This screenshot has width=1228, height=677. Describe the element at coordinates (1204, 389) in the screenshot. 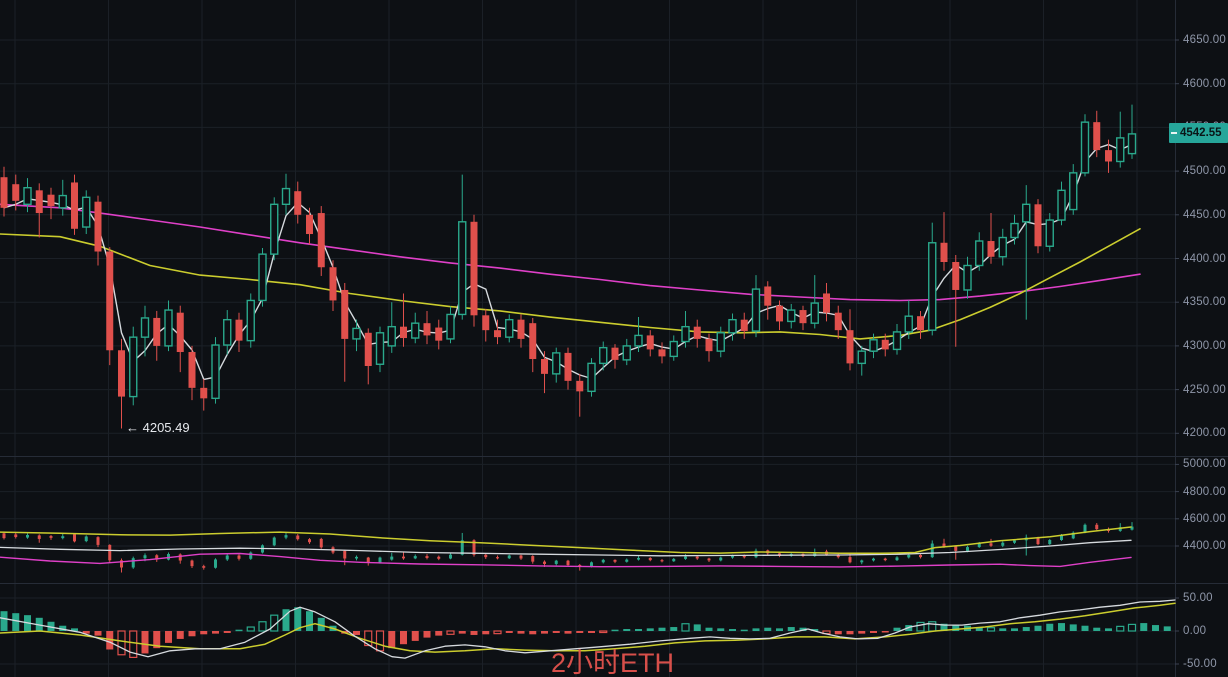

I see `axis-label-price: 4250.00` at that location.